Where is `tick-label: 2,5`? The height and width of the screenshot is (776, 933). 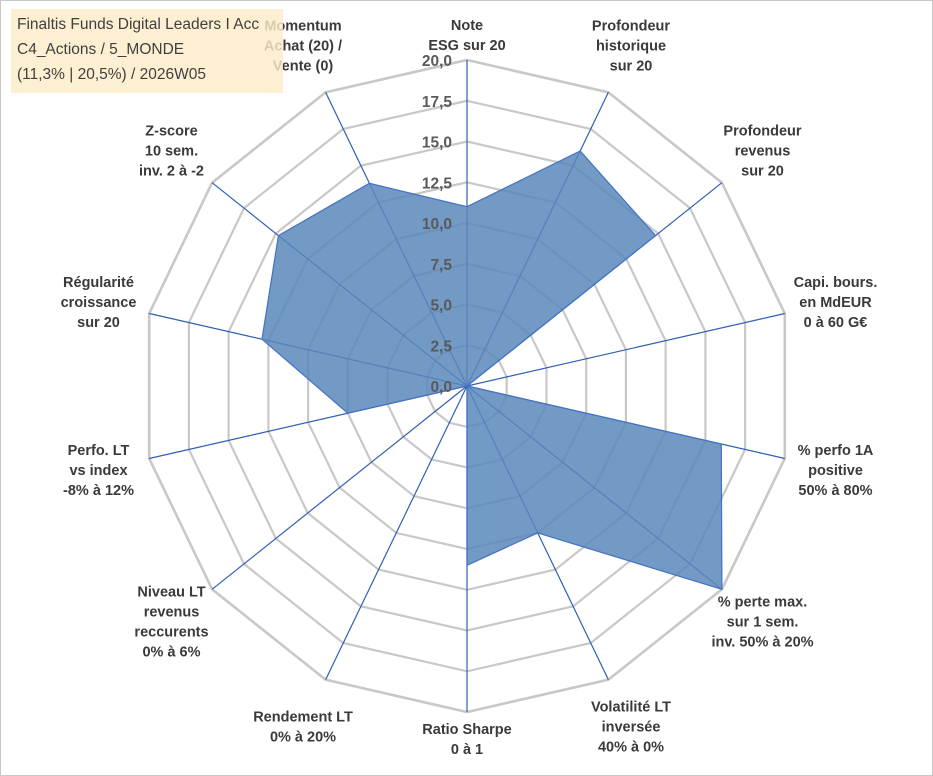 tick-label: 2,5 is located at coordinates (441, 346).